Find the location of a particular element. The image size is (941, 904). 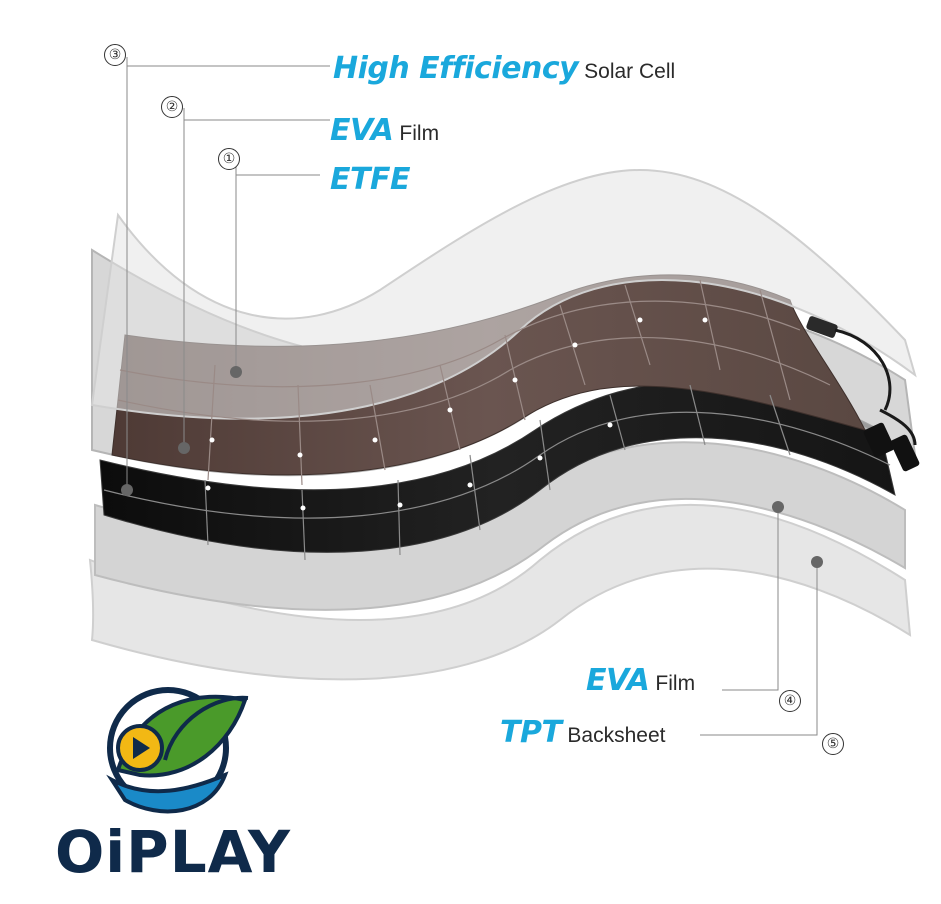

brand-logo-text: OiPLAY is located at coordinates (173, 852).